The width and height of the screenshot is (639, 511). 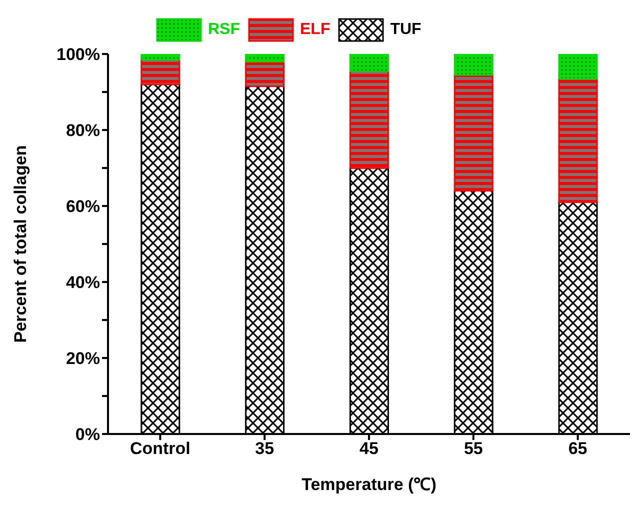 What do you see at coordinates (83, 358) in the screenshot?
I see `y-tick-label: 20%` at bounding box center [83, 358].